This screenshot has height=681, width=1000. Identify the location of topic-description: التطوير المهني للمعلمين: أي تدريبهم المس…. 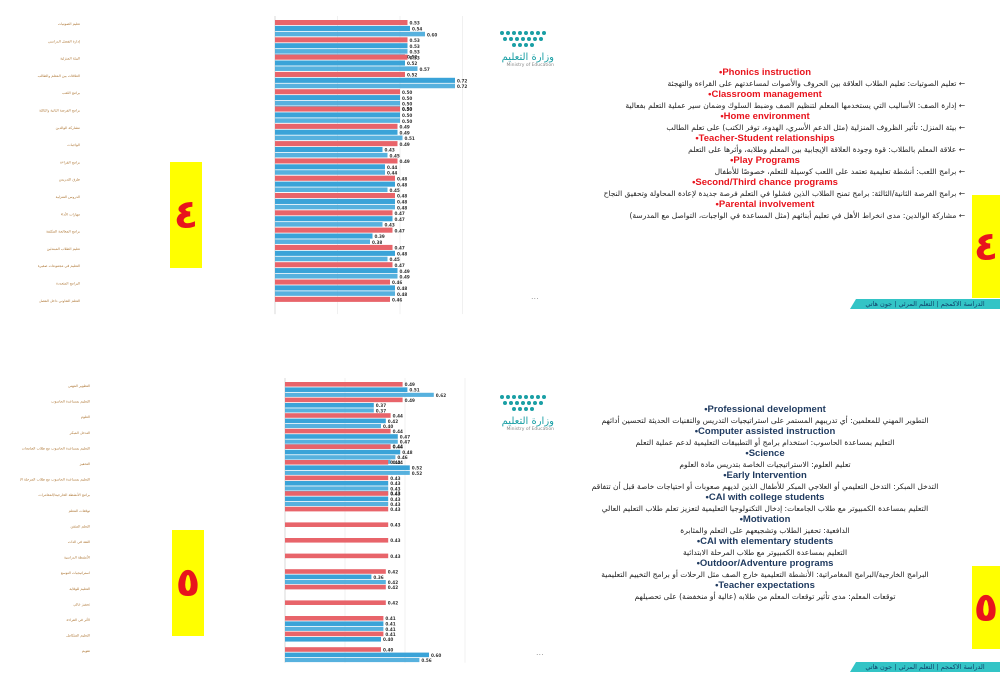
(765, 420).